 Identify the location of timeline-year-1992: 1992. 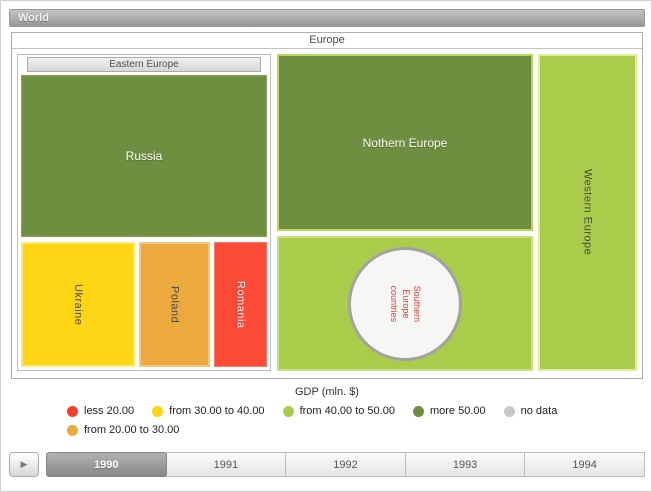
(345, 464).